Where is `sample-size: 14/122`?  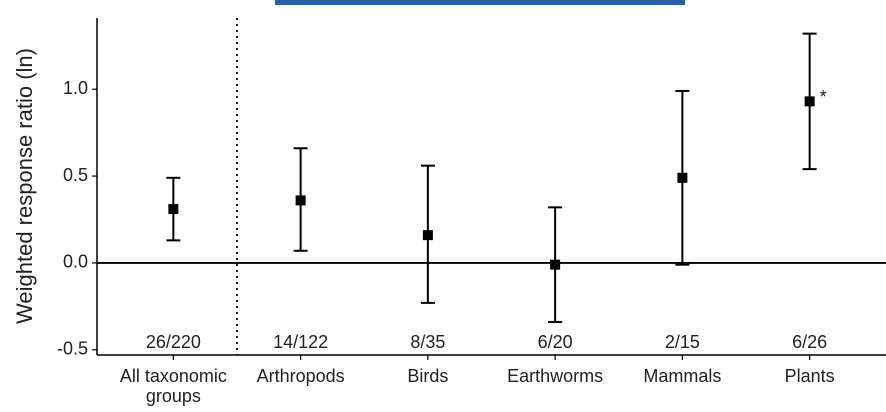 sample-size: 14/122 is located at coordinates (300, 342).